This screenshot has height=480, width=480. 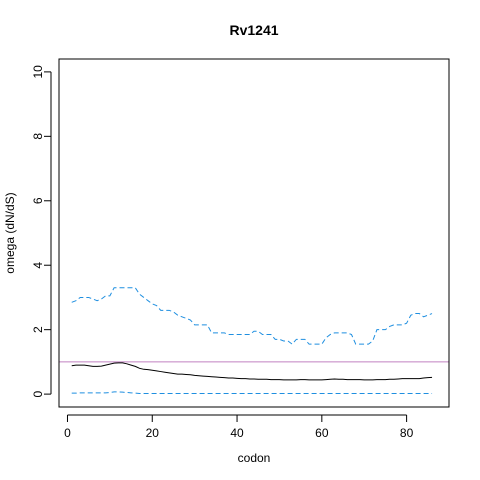 I want to click on x-tick-label: 20, so click(x=153, y=433).